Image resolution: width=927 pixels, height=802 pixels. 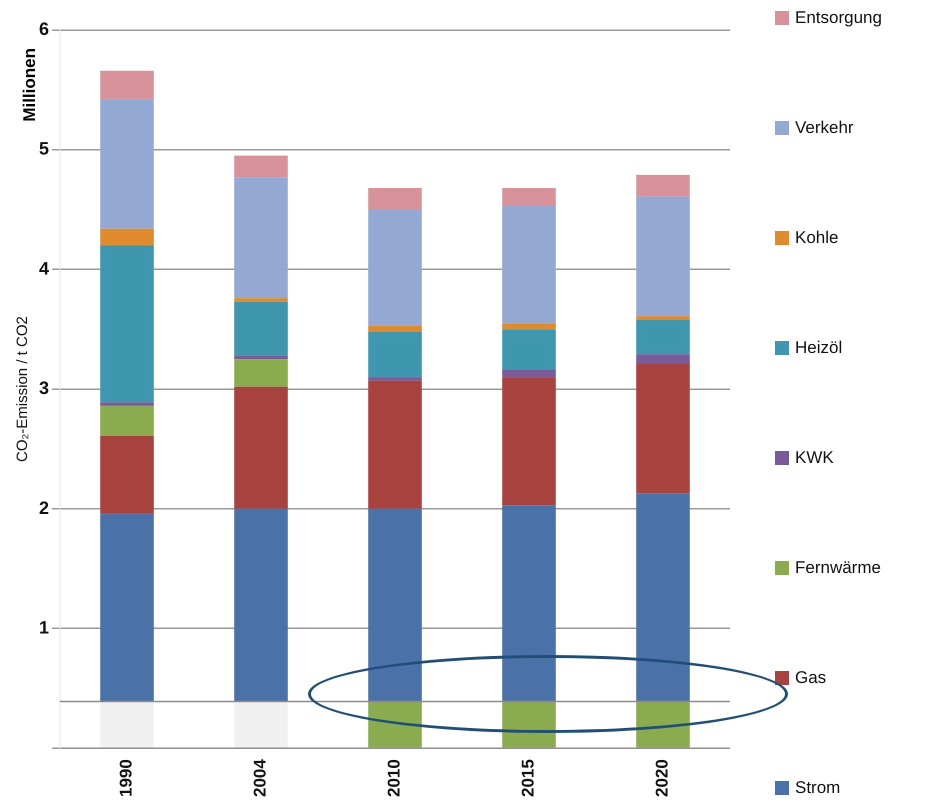 What do you see at coordinates (810, 678) in the screenshot?
I see `legend-label: Gas` at bounding box center [810, 678].